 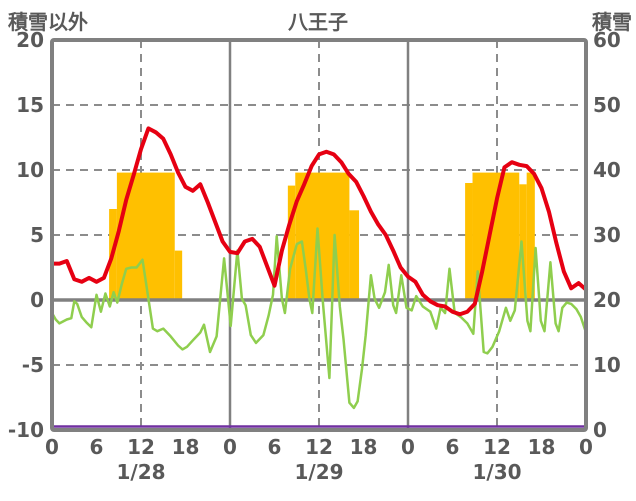 What do you see at coordinates (607, 40) in the screenshot?
I see `right-axis-tick: 60` at bounding box center [607, 40].